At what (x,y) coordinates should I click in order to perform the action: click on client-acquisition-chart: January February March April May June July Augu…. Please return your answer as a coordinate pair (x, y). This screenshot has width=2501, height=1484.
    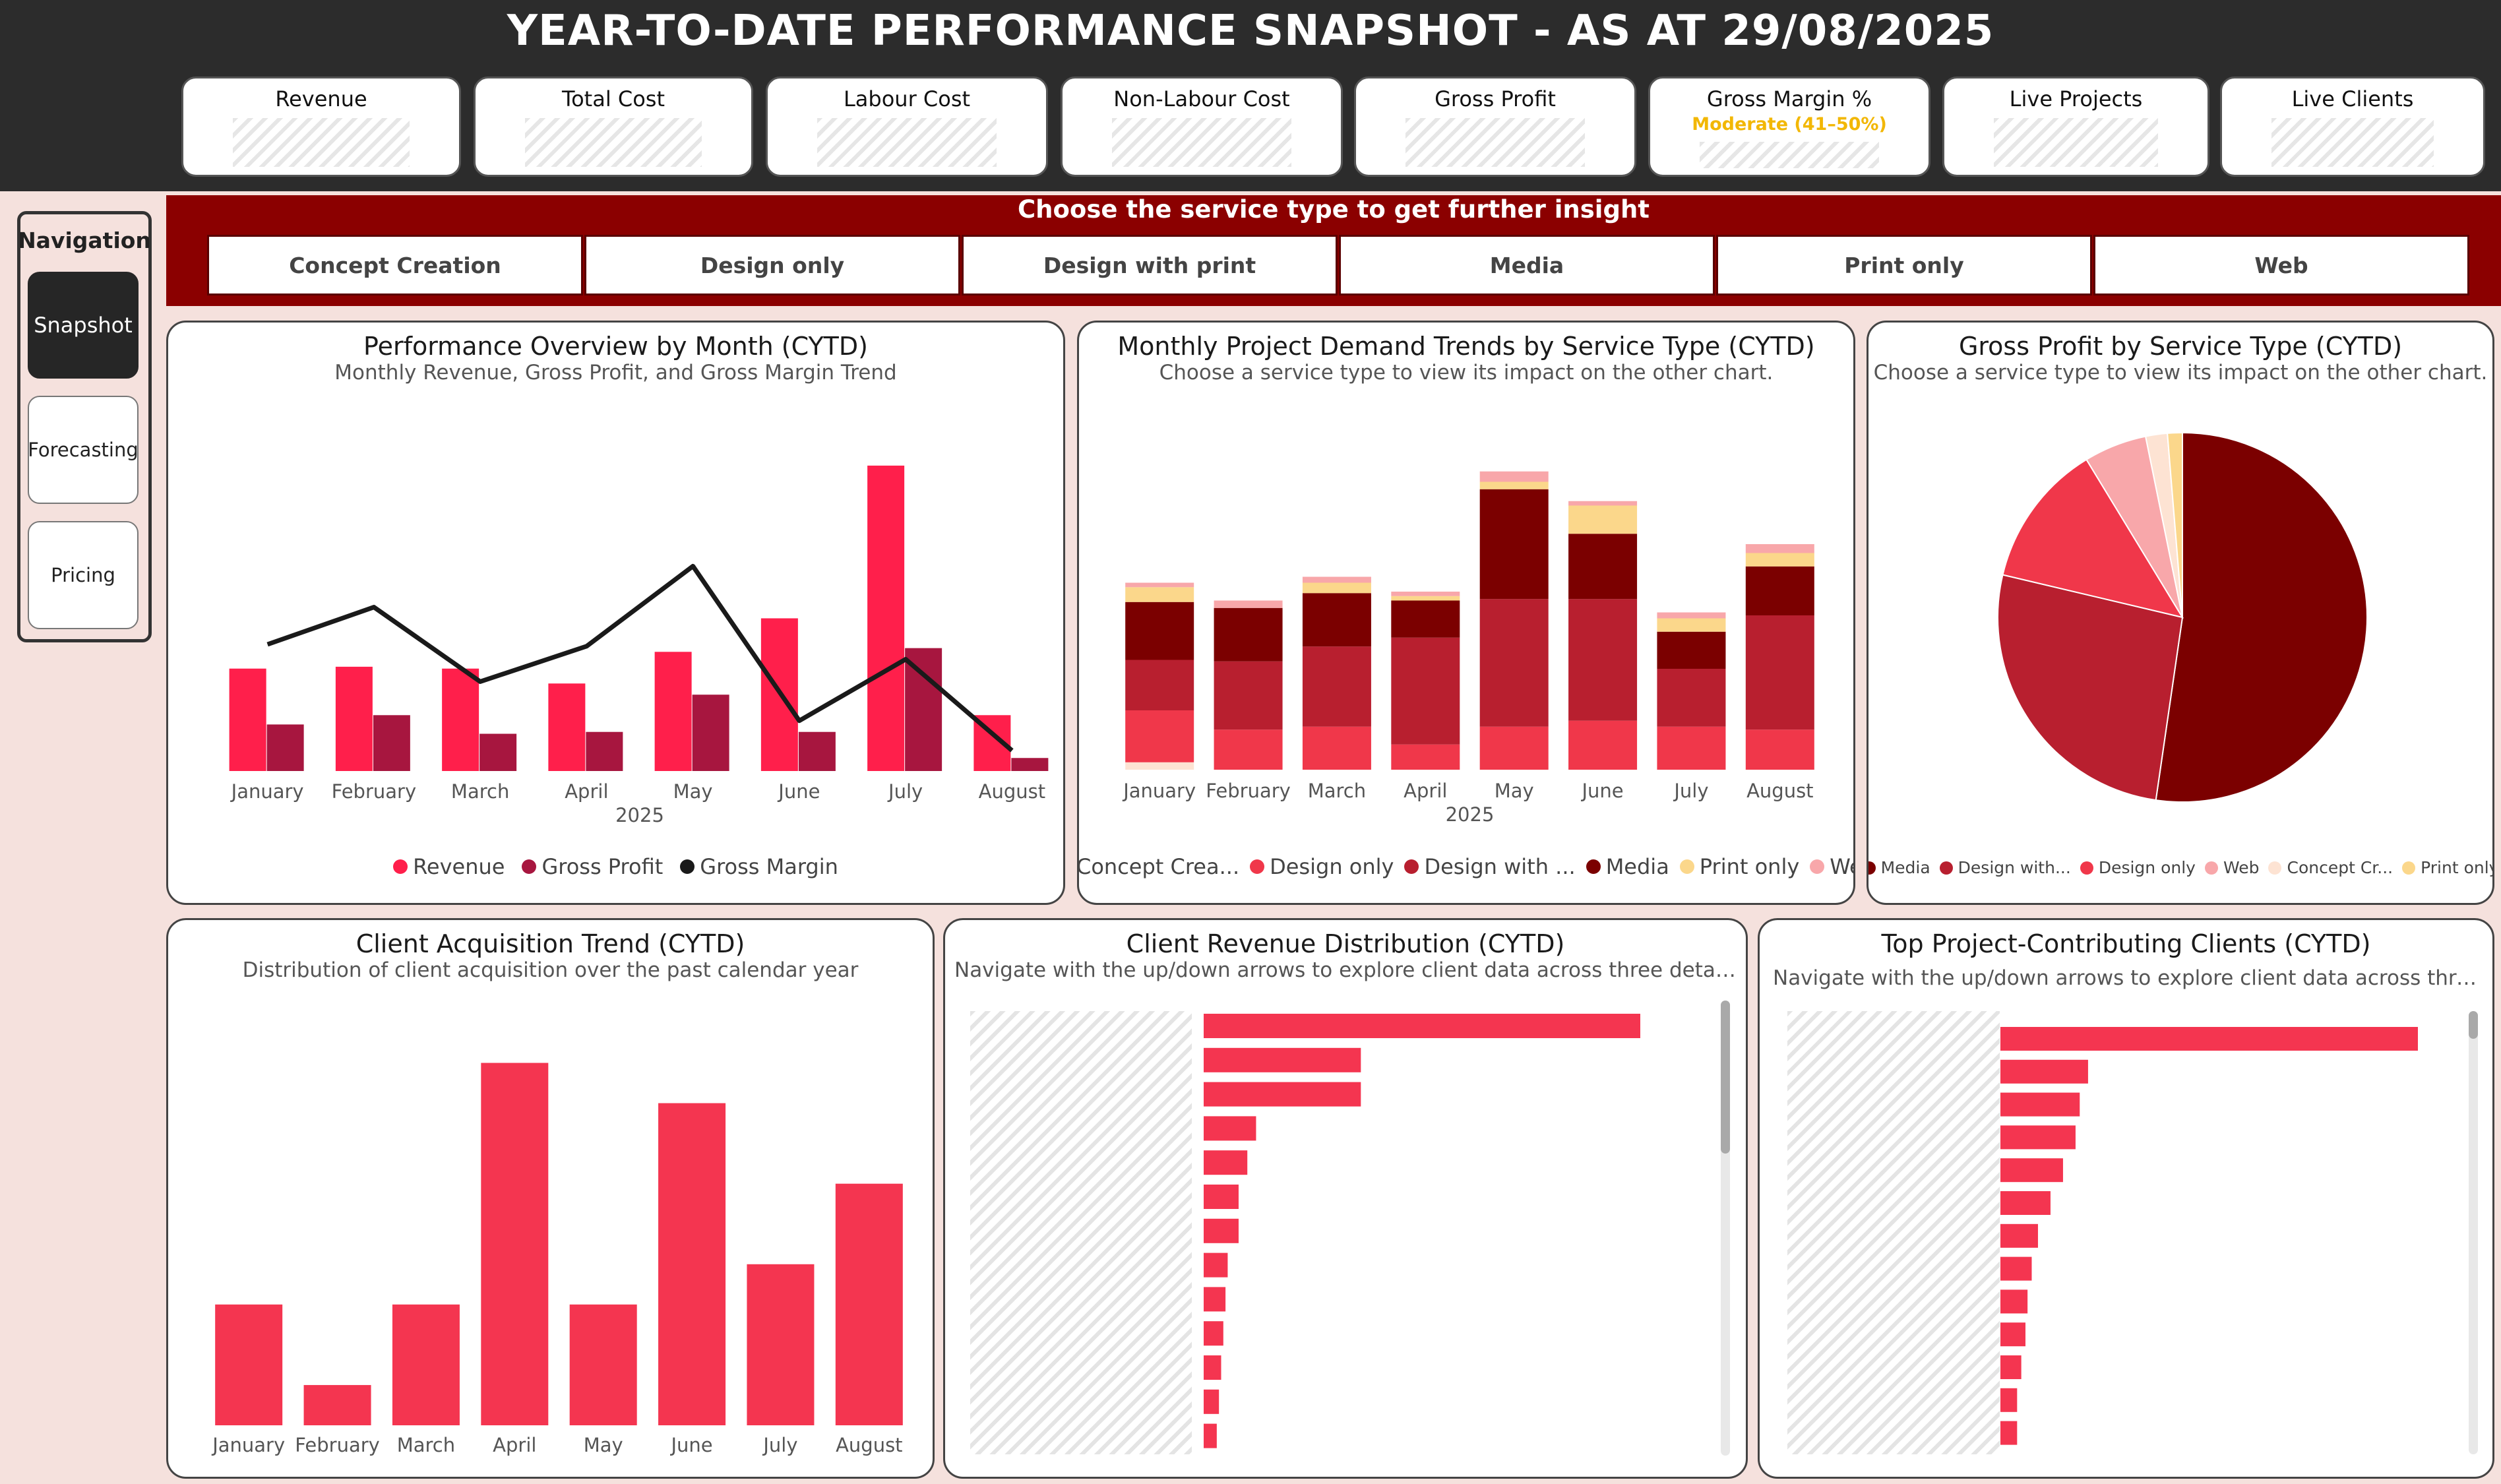
    Looking at the image, I should click on (551, 1199).